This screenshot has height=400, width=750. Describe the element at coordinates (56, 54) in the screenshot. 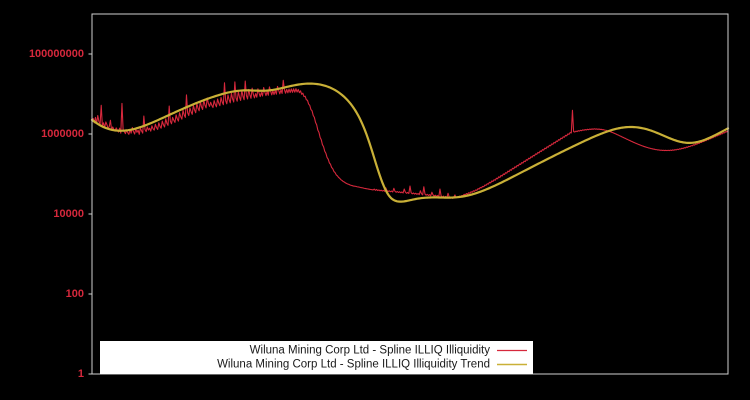

I see `y-tick-label: 100000000` at that location.